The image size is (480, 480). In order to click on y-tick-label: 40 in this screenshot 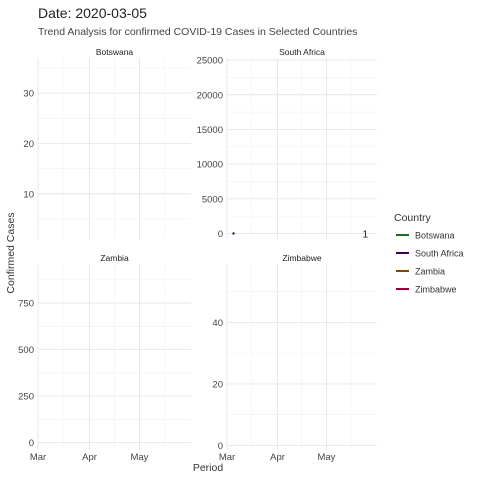, I will do `click(217, 323)`.